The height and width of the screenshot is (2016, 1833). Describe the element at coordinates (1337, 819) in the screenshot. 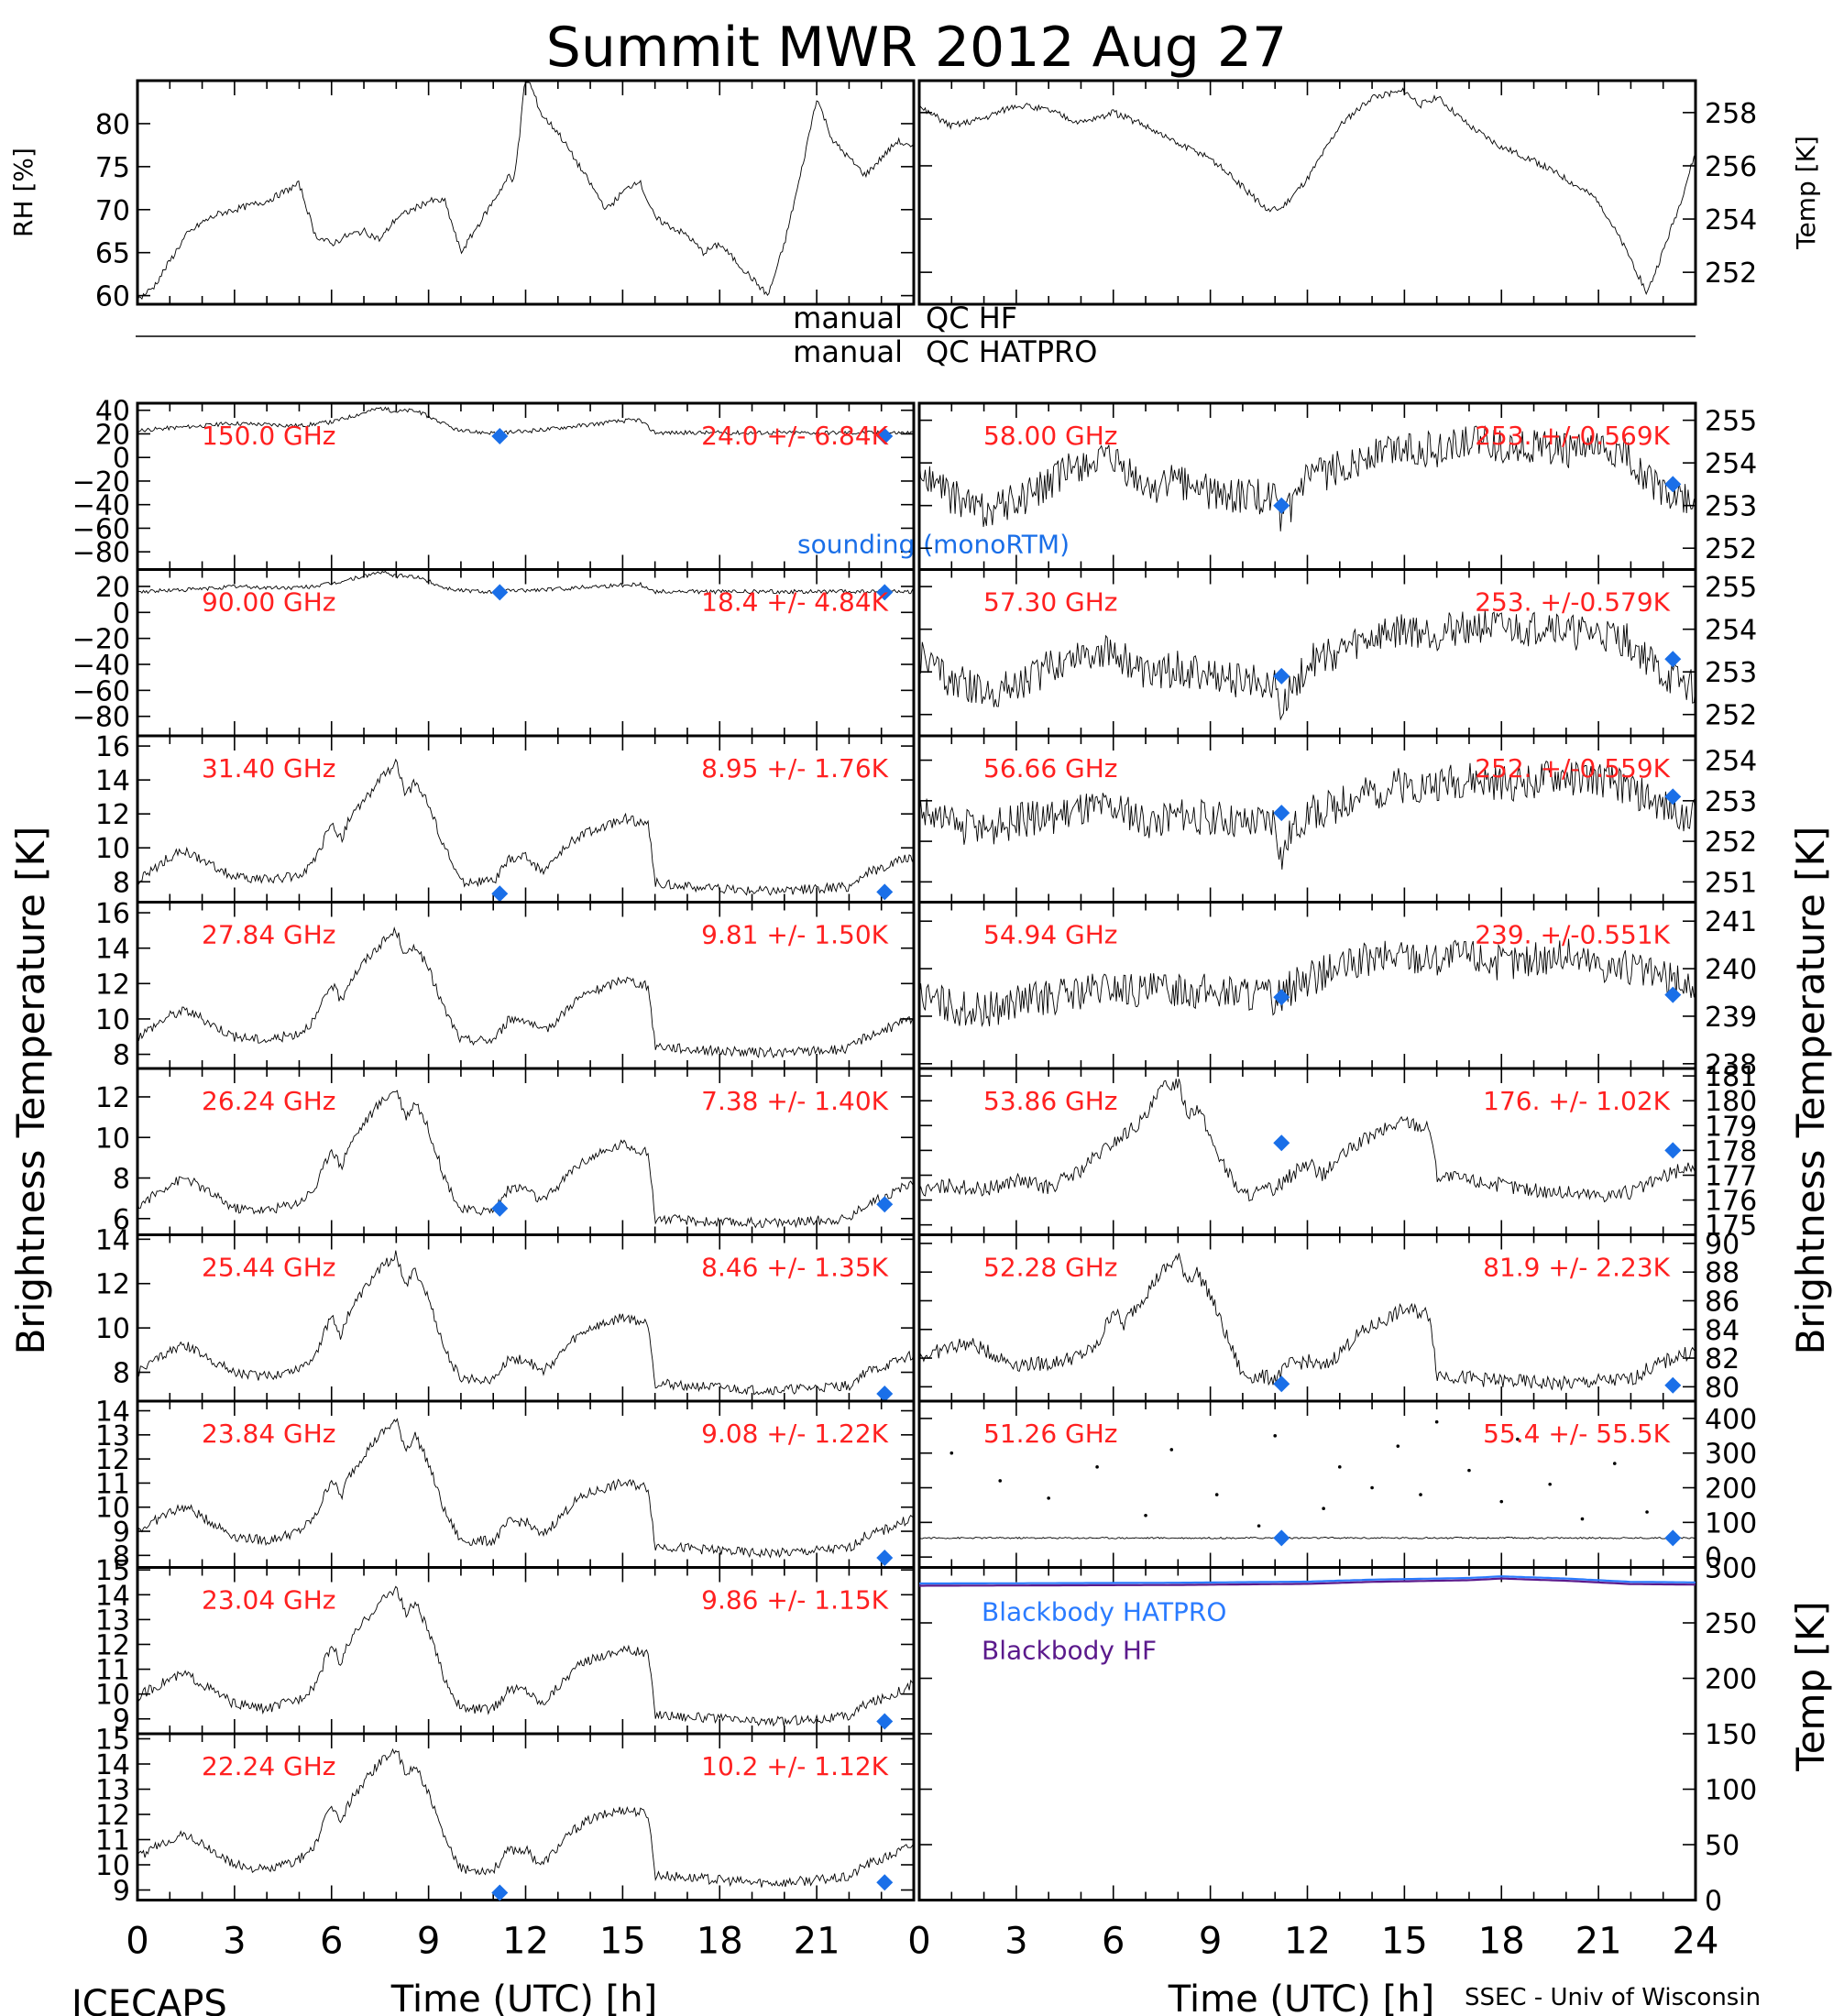

I see `panel-k5666: 251 252 253 254 56.66 GHz 252. +/-0.559K` at that location.